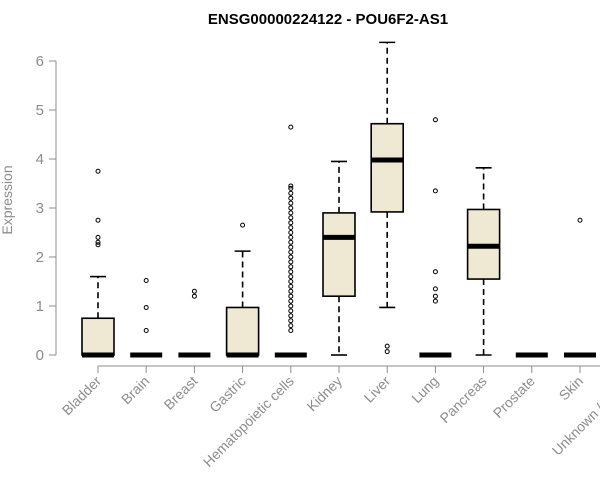 Image resolution: width=600 pixels, height=500 pixels. Describe the element at coordinates (571, 388) in the screenshot. I see `x-tick-label: Skin` at that location.